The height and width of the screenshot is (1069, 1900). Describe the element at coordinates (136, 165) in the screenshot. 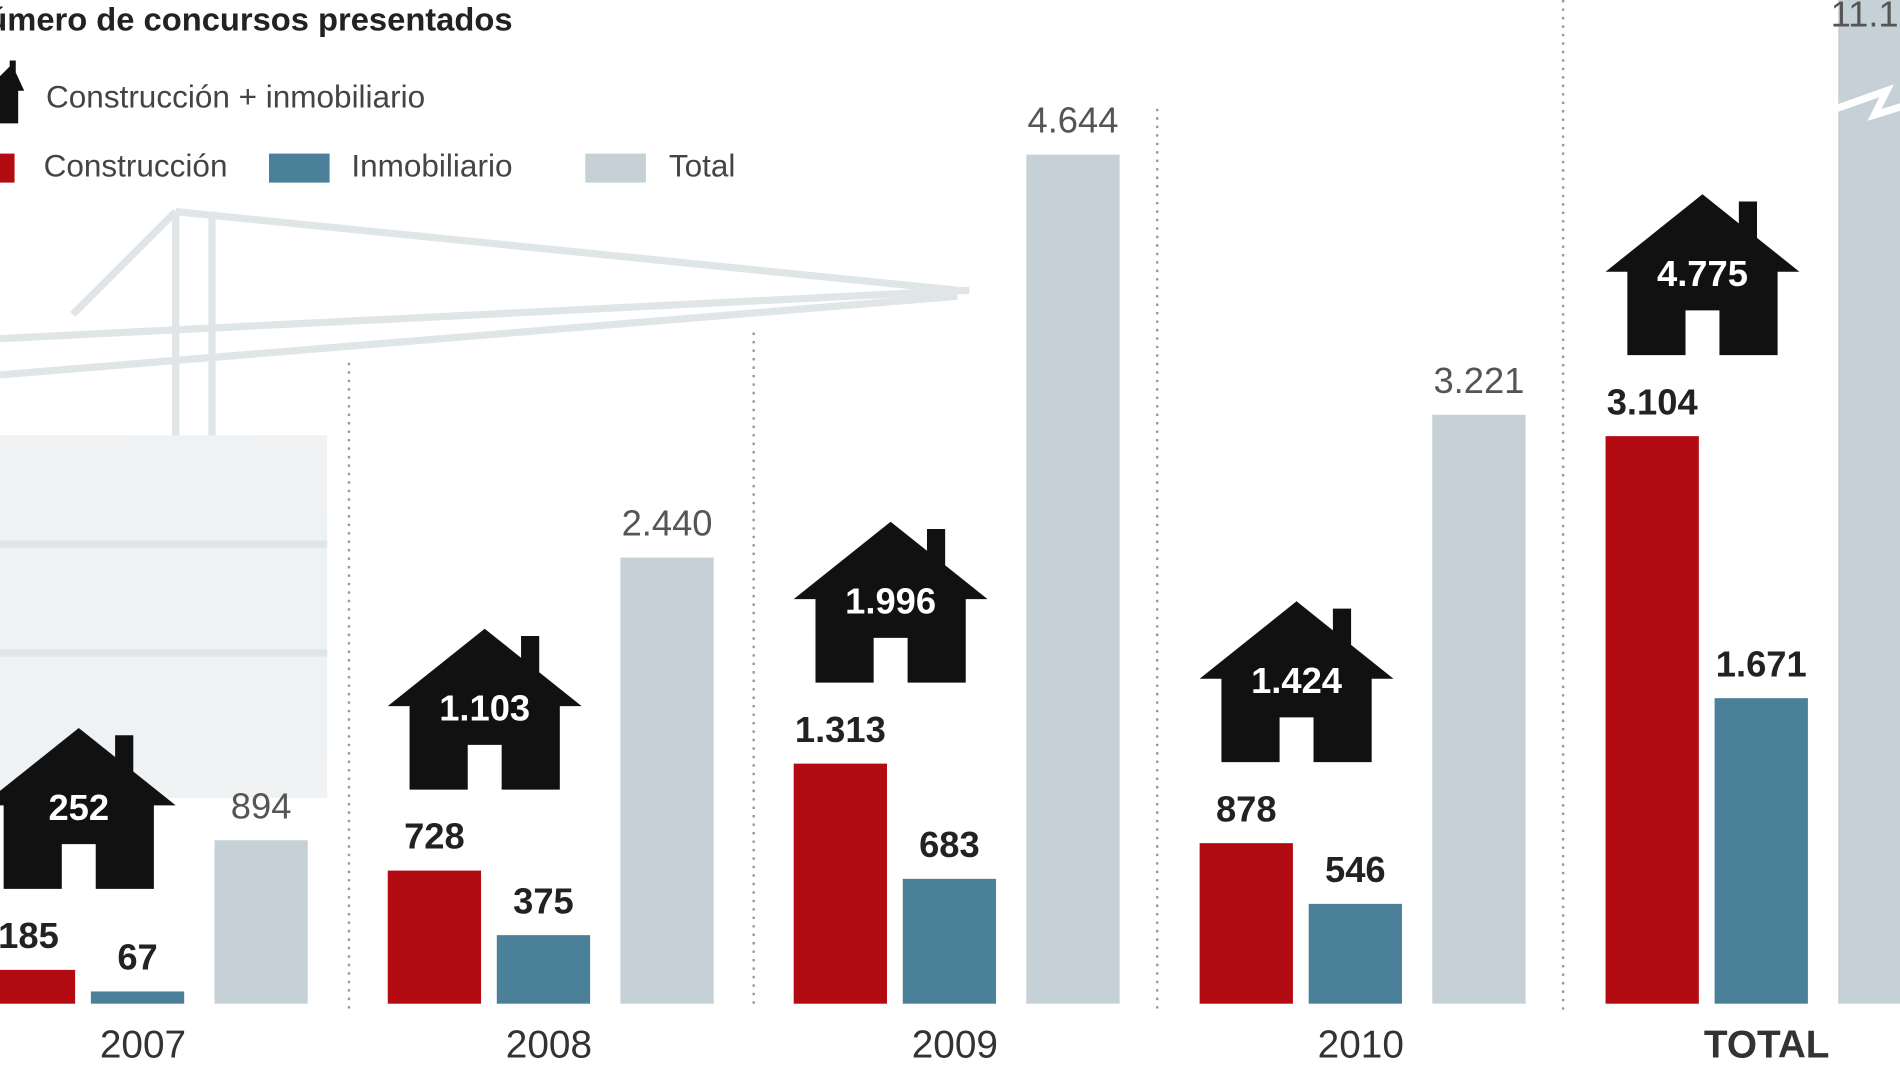

I see `legend-label: Construcción` at that location.